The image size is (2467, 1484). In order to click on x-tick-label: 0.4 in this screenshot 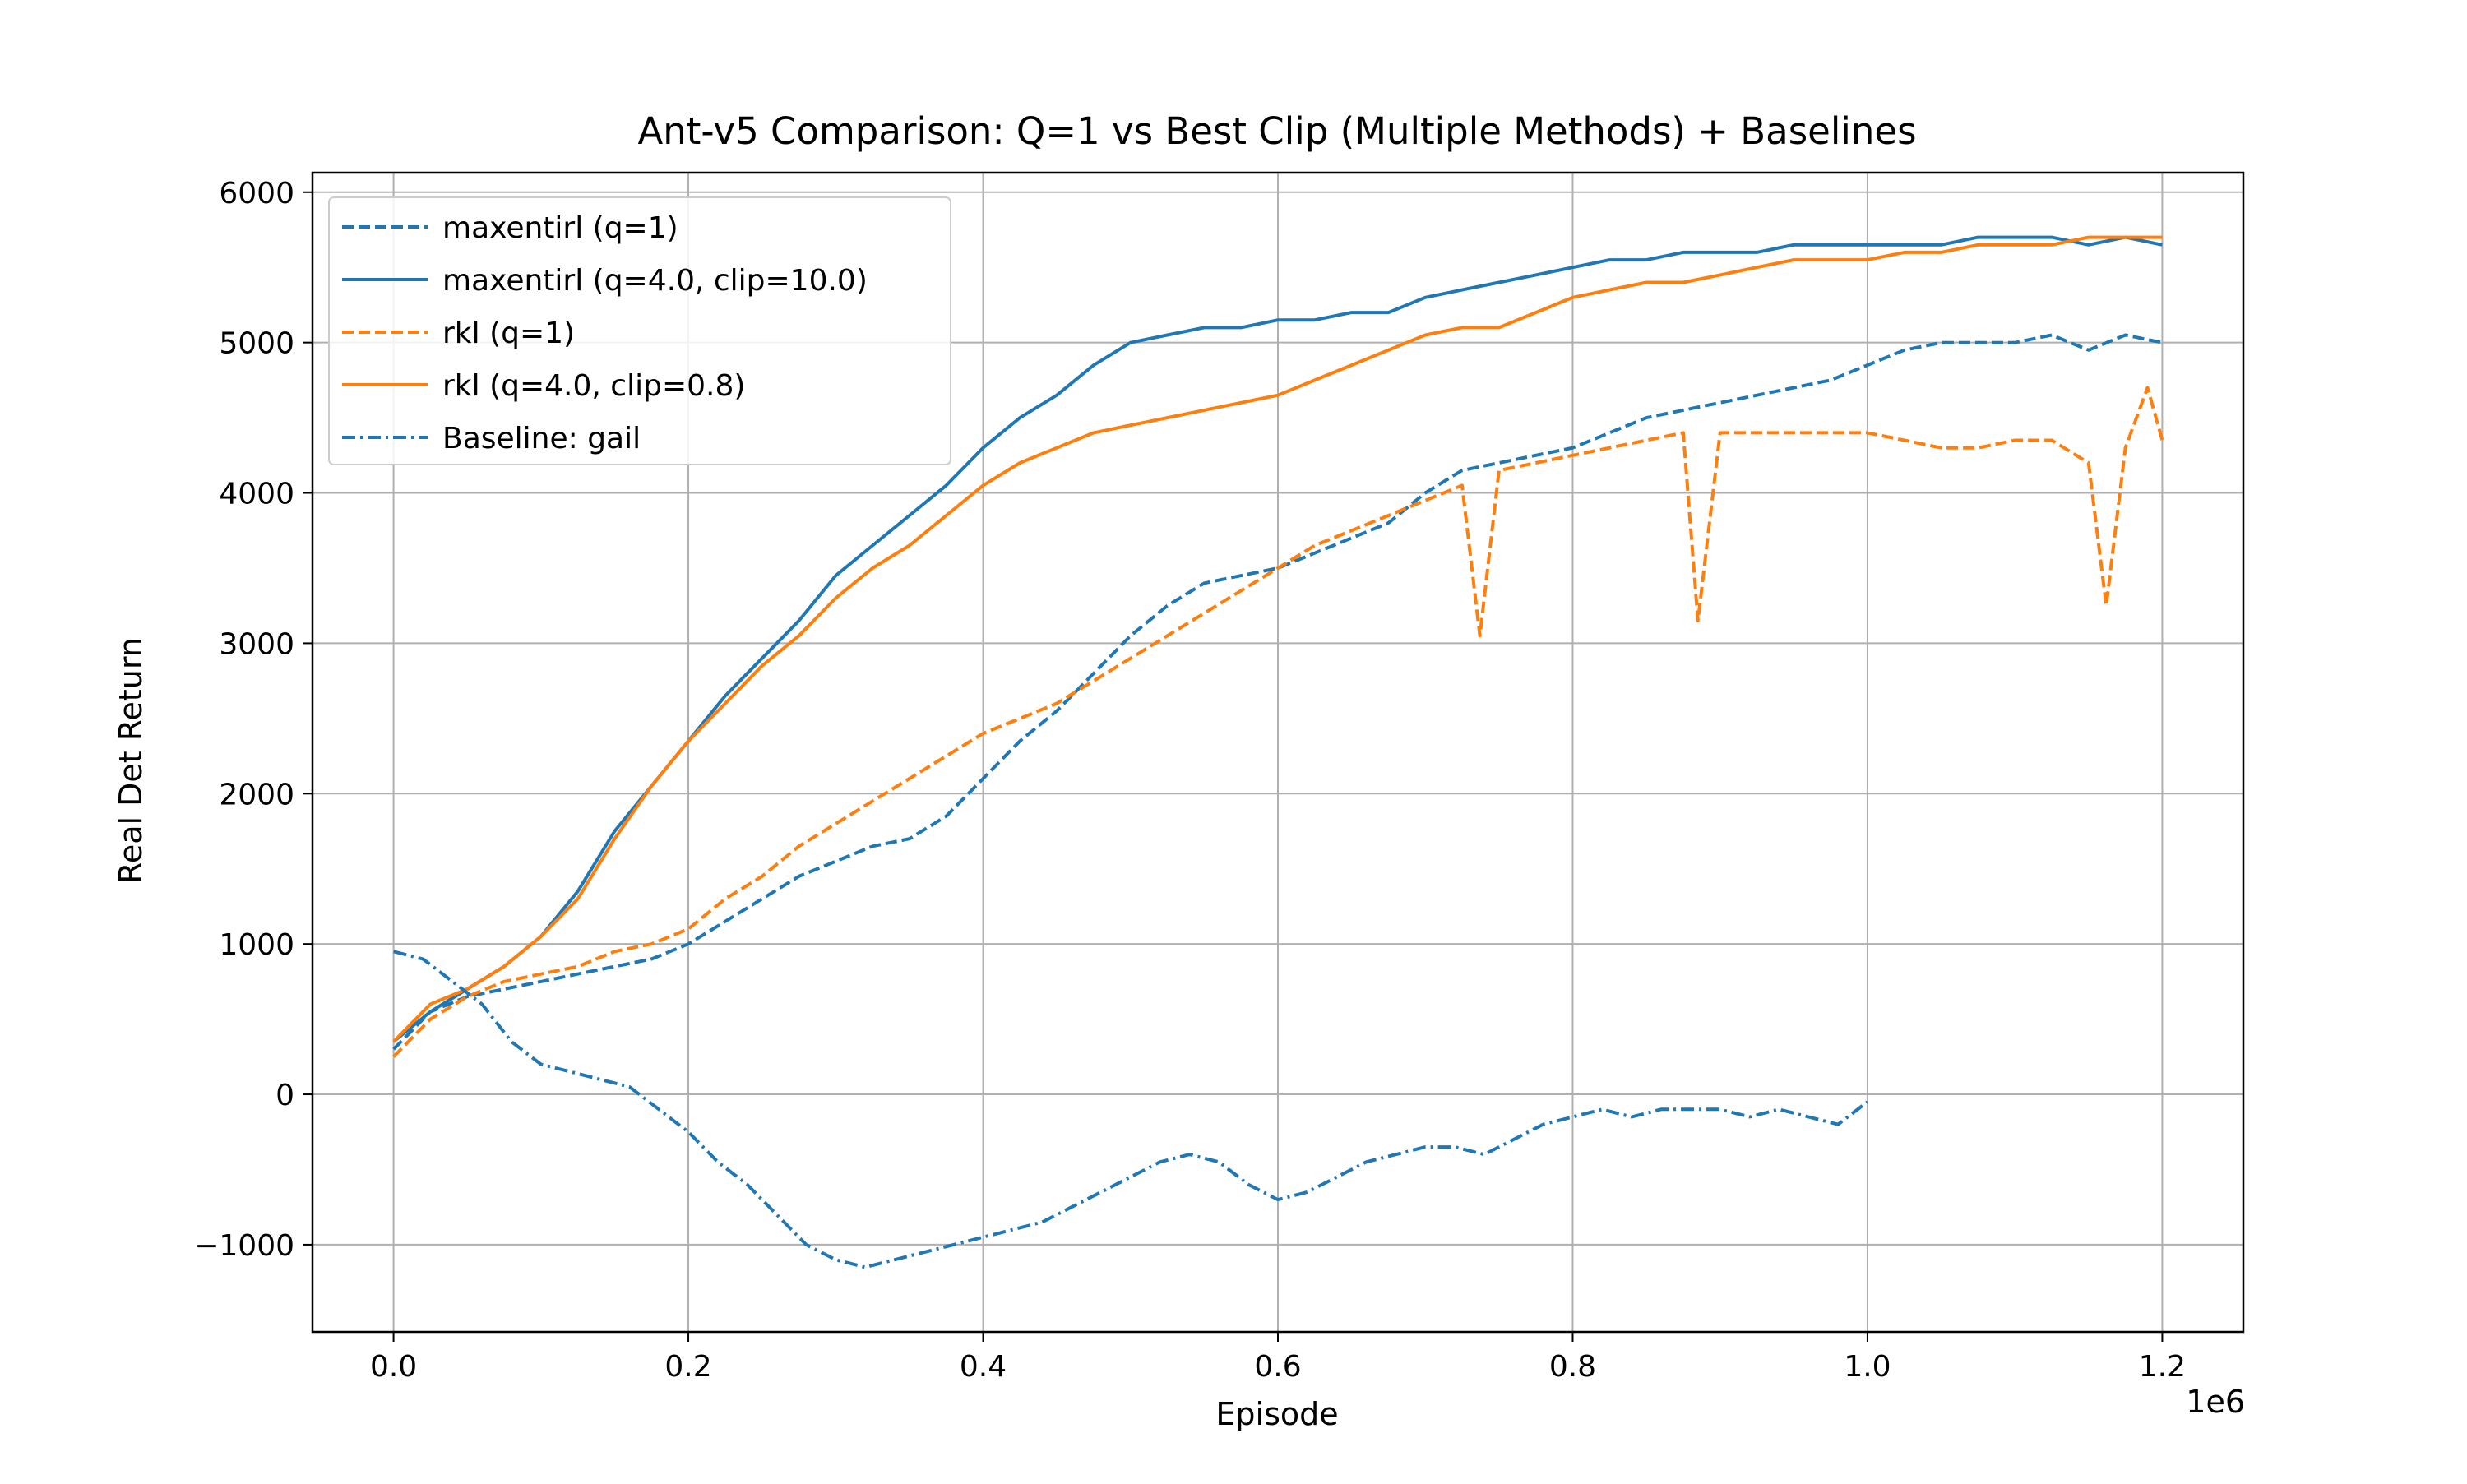, I will do `click(984, 1367)`.